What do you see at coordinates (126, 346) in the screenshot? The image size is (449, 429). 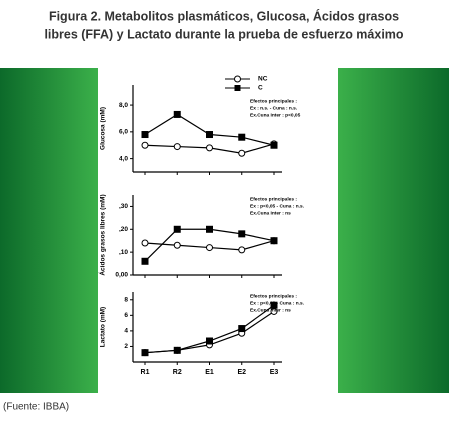 I see `y-tick-label: 2` at bounding box center [126, 346].